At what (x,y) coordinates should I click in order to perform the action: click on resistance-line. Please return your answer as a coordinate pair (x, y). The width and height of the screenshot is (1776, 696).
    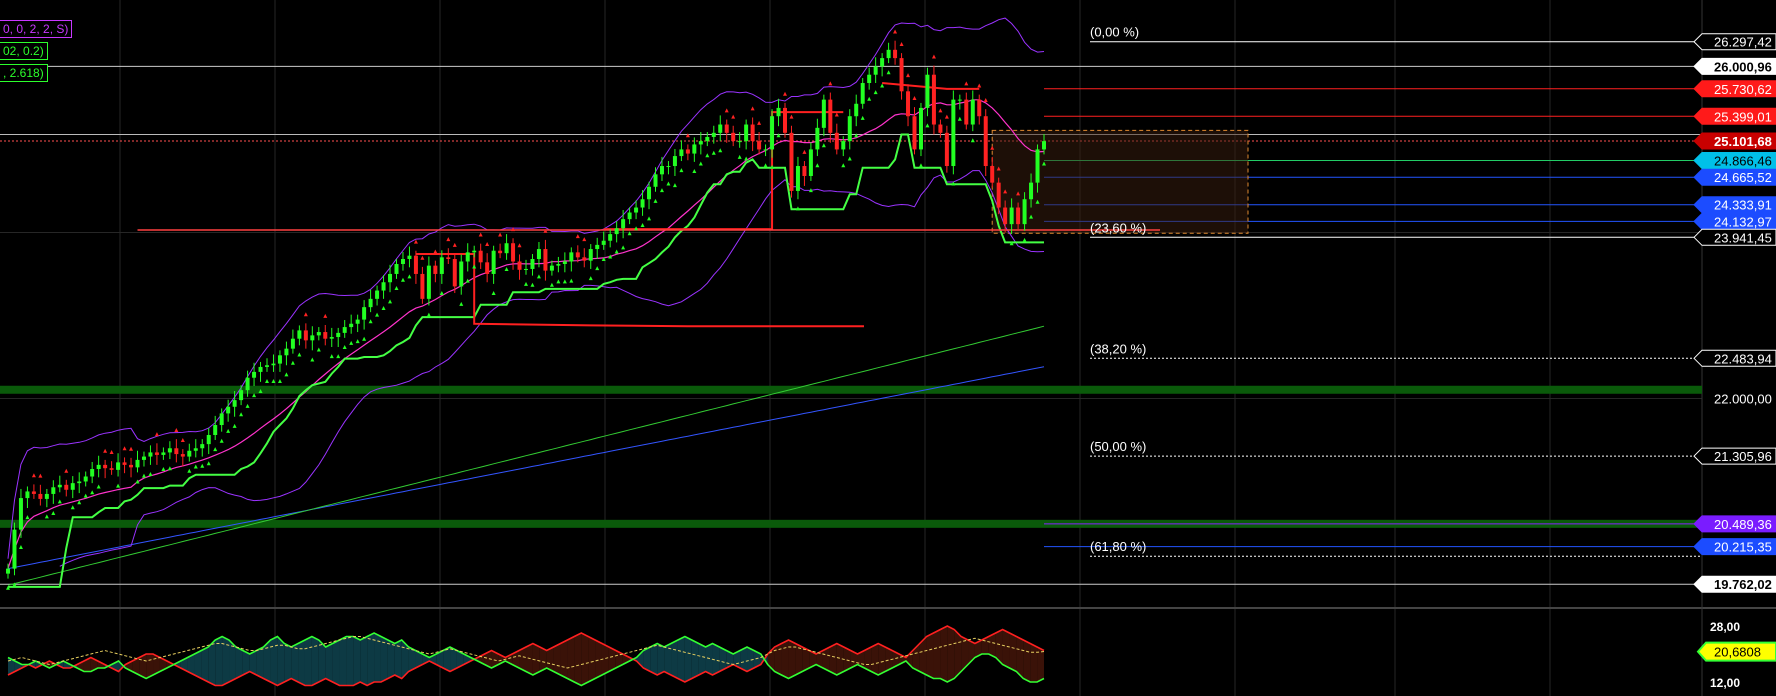
    Looking at the image, I should click on (723, 171).